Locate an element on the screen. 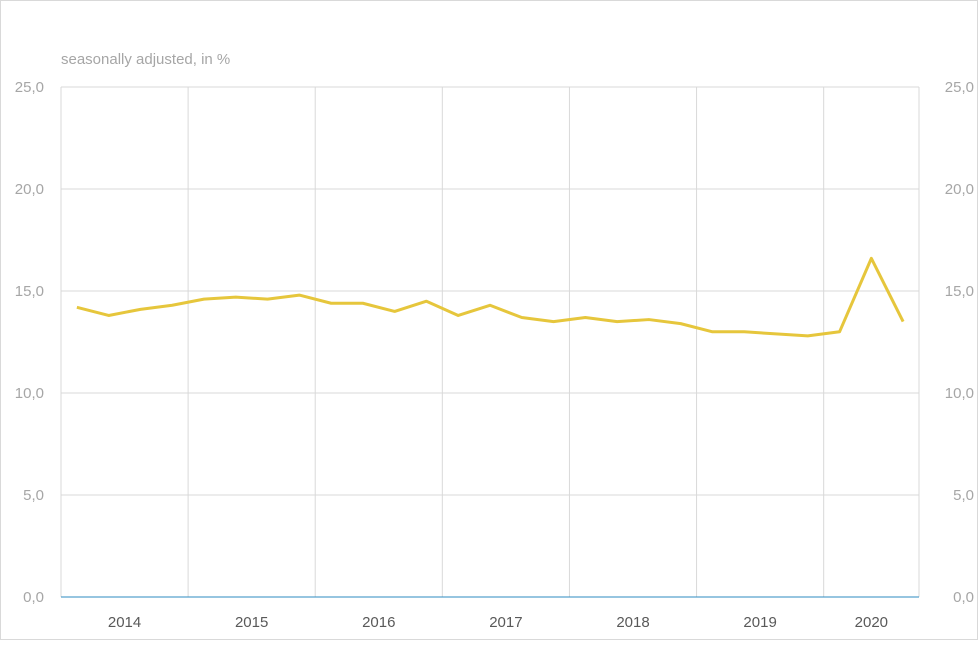 The image size is (978, 646). y-tick-label-left: 20,0 is located at coordinates (29, 189).